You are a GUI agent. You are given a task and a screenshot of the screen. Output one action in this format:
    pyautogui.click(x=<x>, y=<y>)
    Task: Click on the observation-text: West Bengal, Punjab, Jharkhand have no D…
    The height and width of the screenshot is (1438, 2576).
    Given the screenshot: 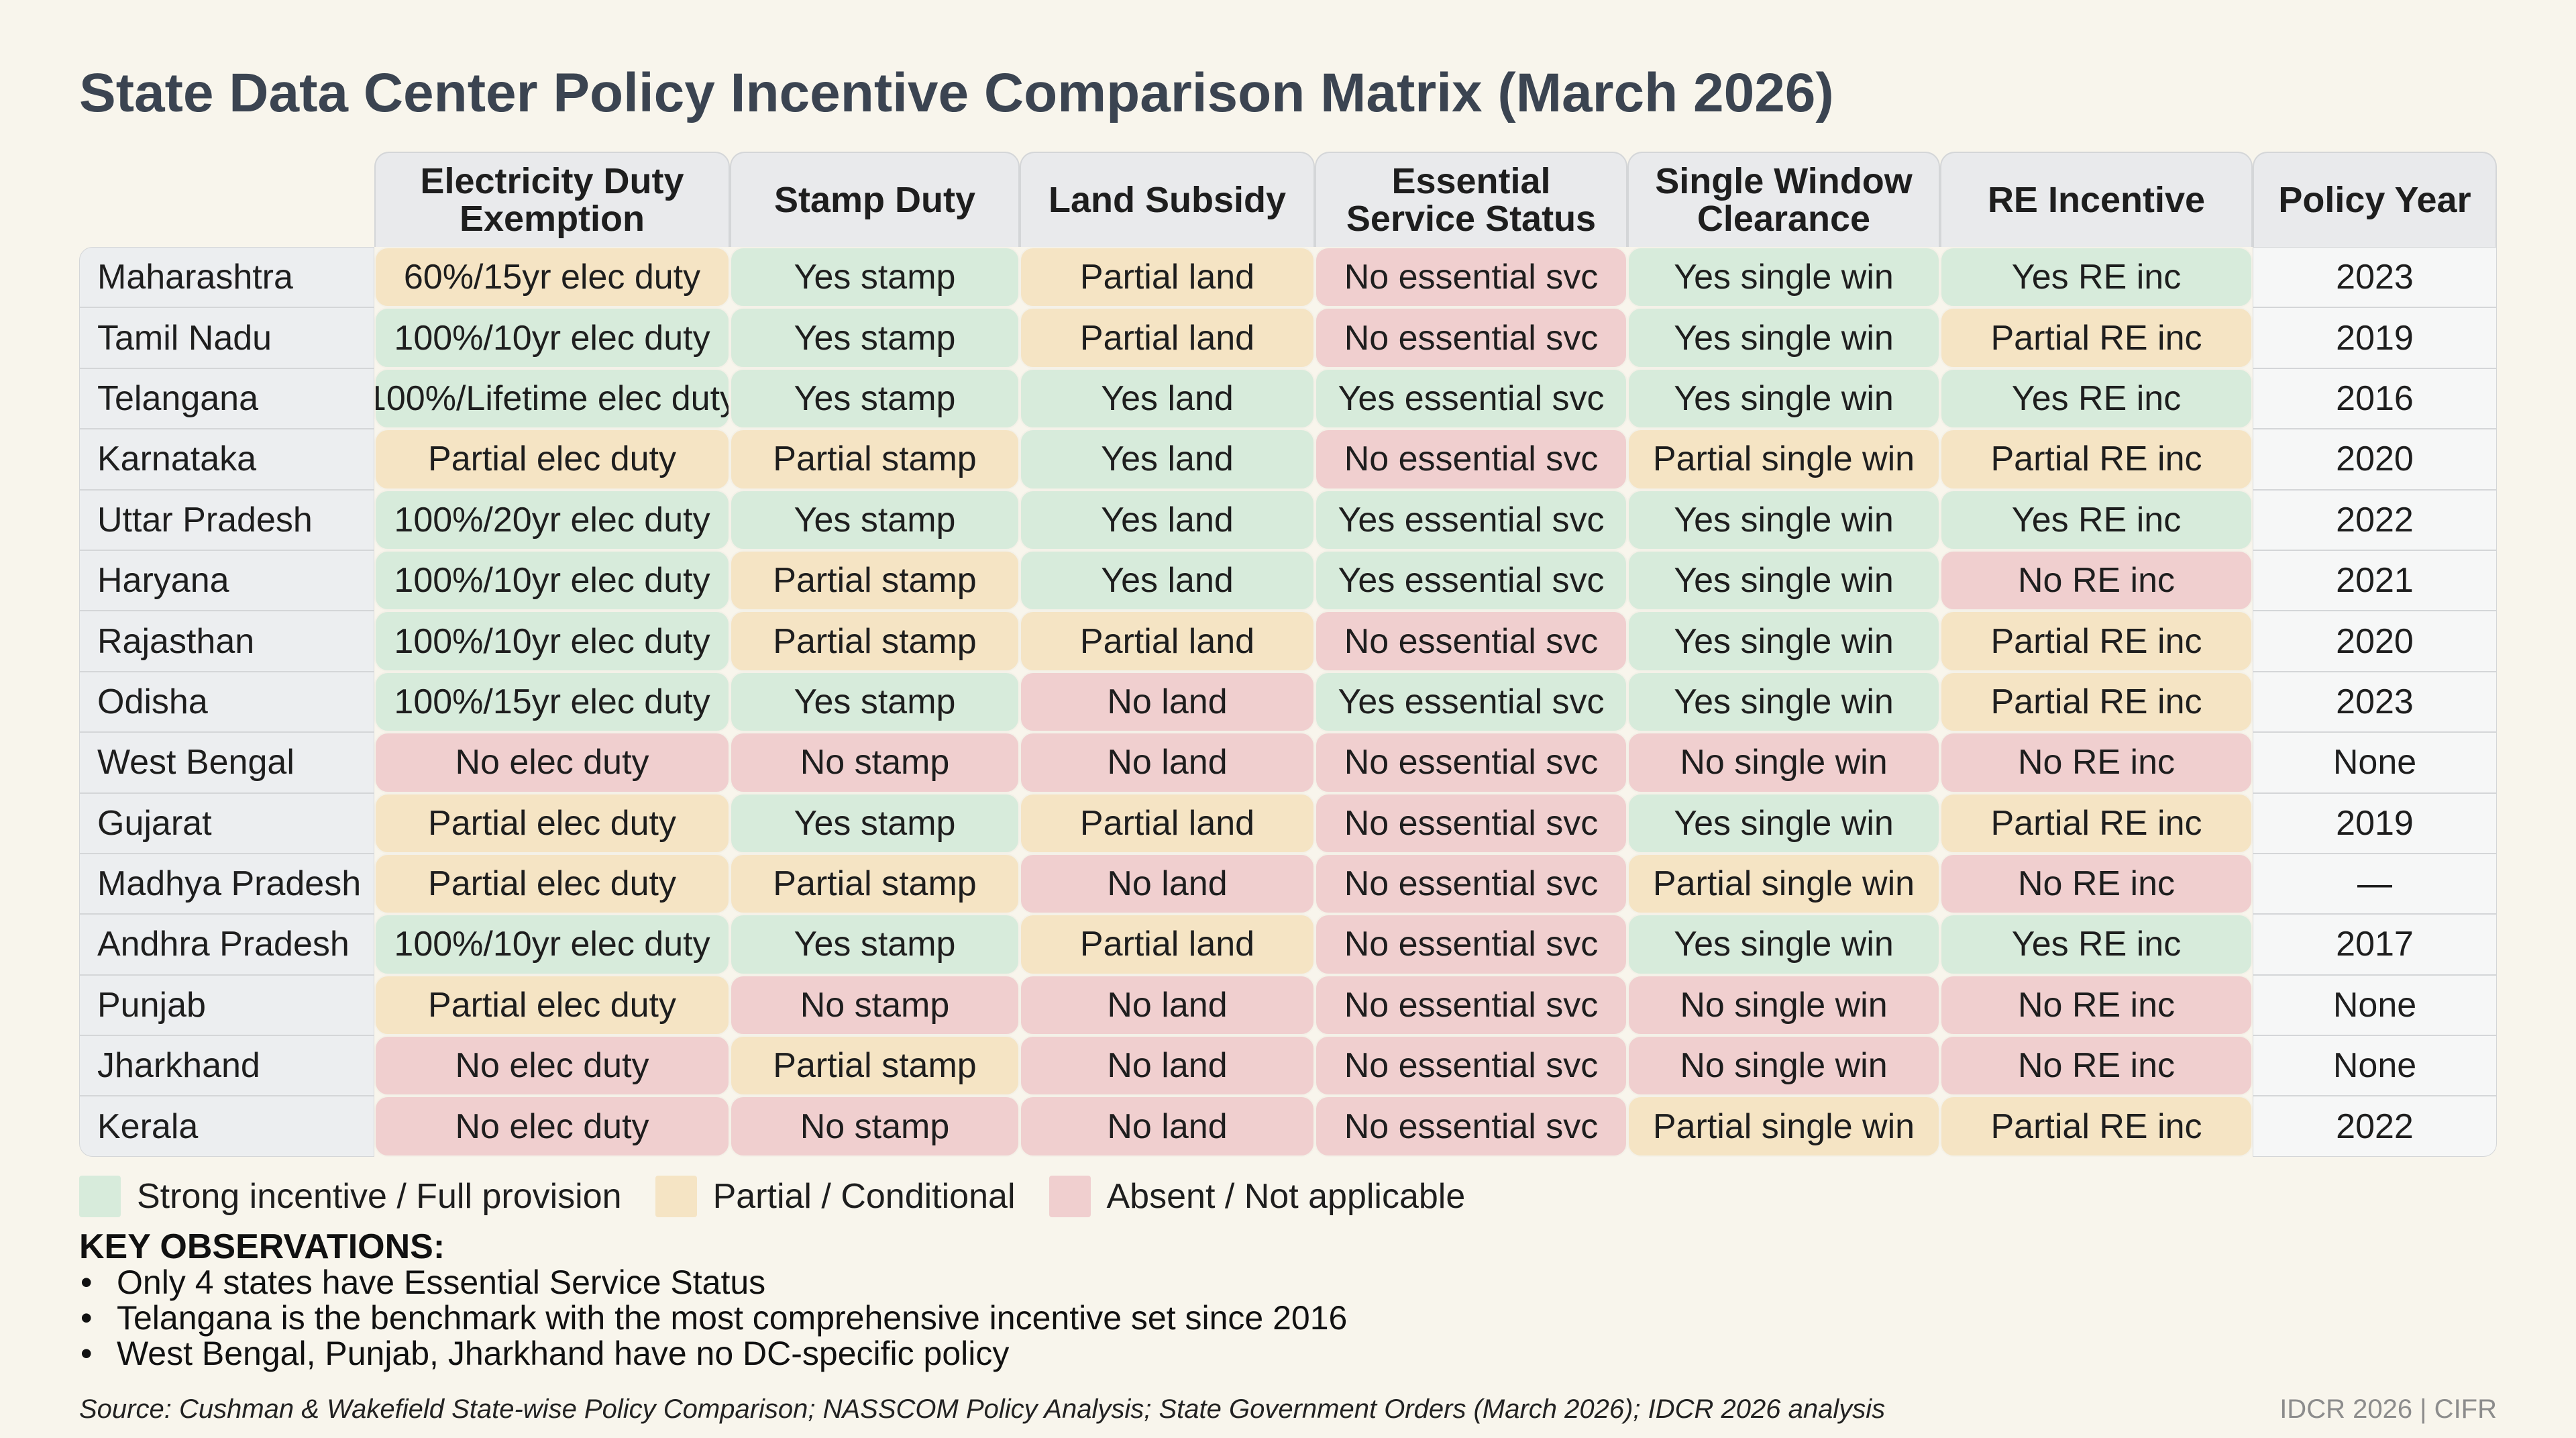 What is the action you would take?
    pyautogui.click(x=563, y=1354)
    